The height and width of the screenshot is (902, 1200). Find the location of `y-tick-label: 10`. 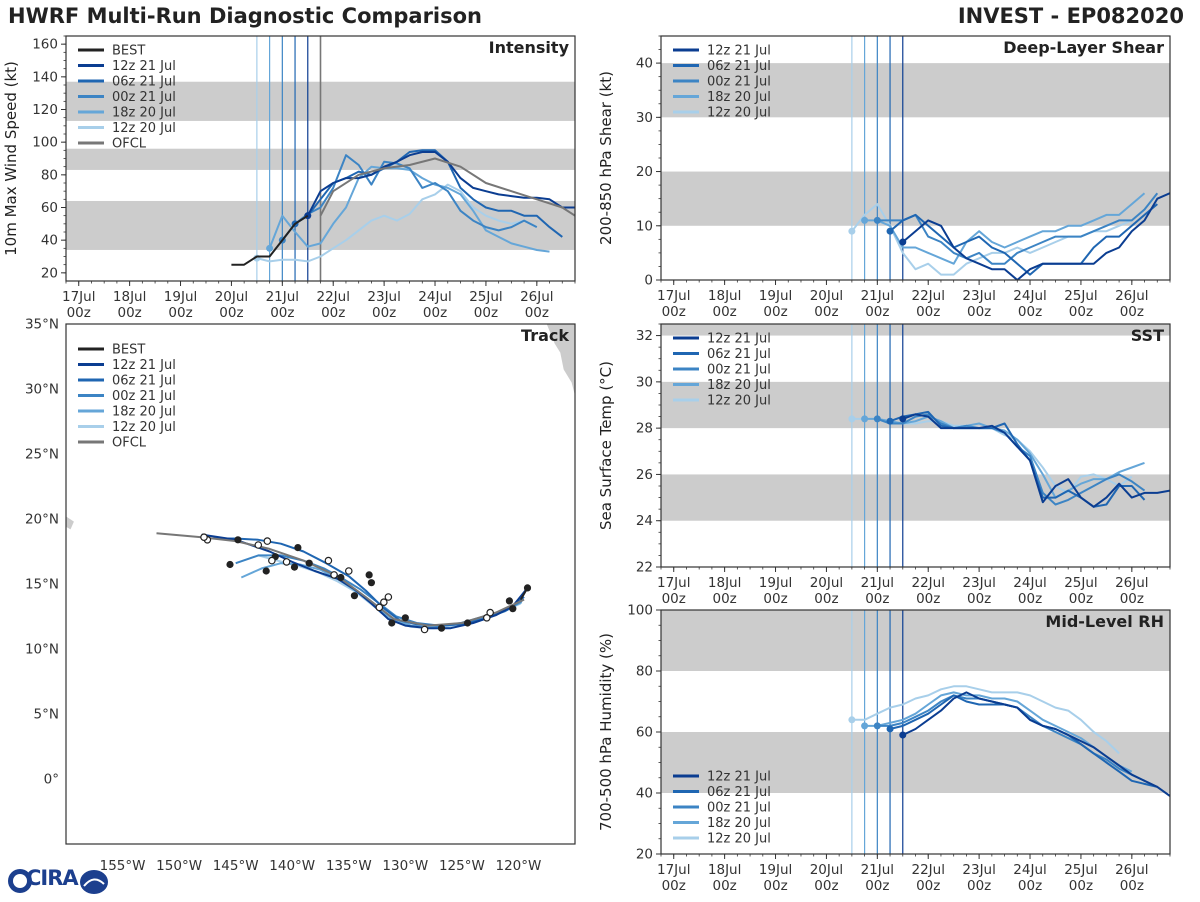

y-tick-label: 10 is located at coordinates (644, 226).